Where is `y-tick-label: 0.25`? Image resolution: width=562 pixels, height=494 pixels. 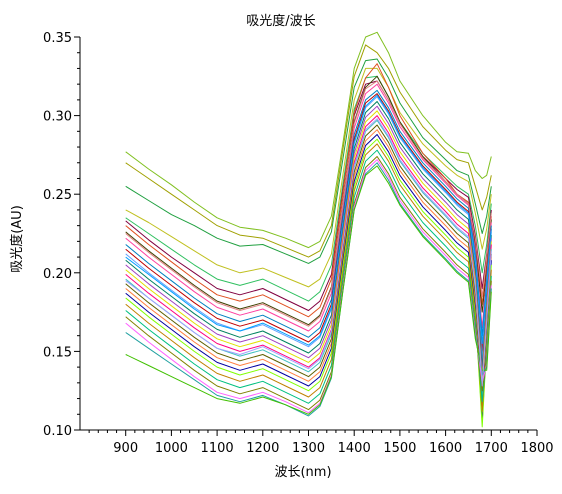 y-tick-label: 0.25 is located at coordinates (57, 195).